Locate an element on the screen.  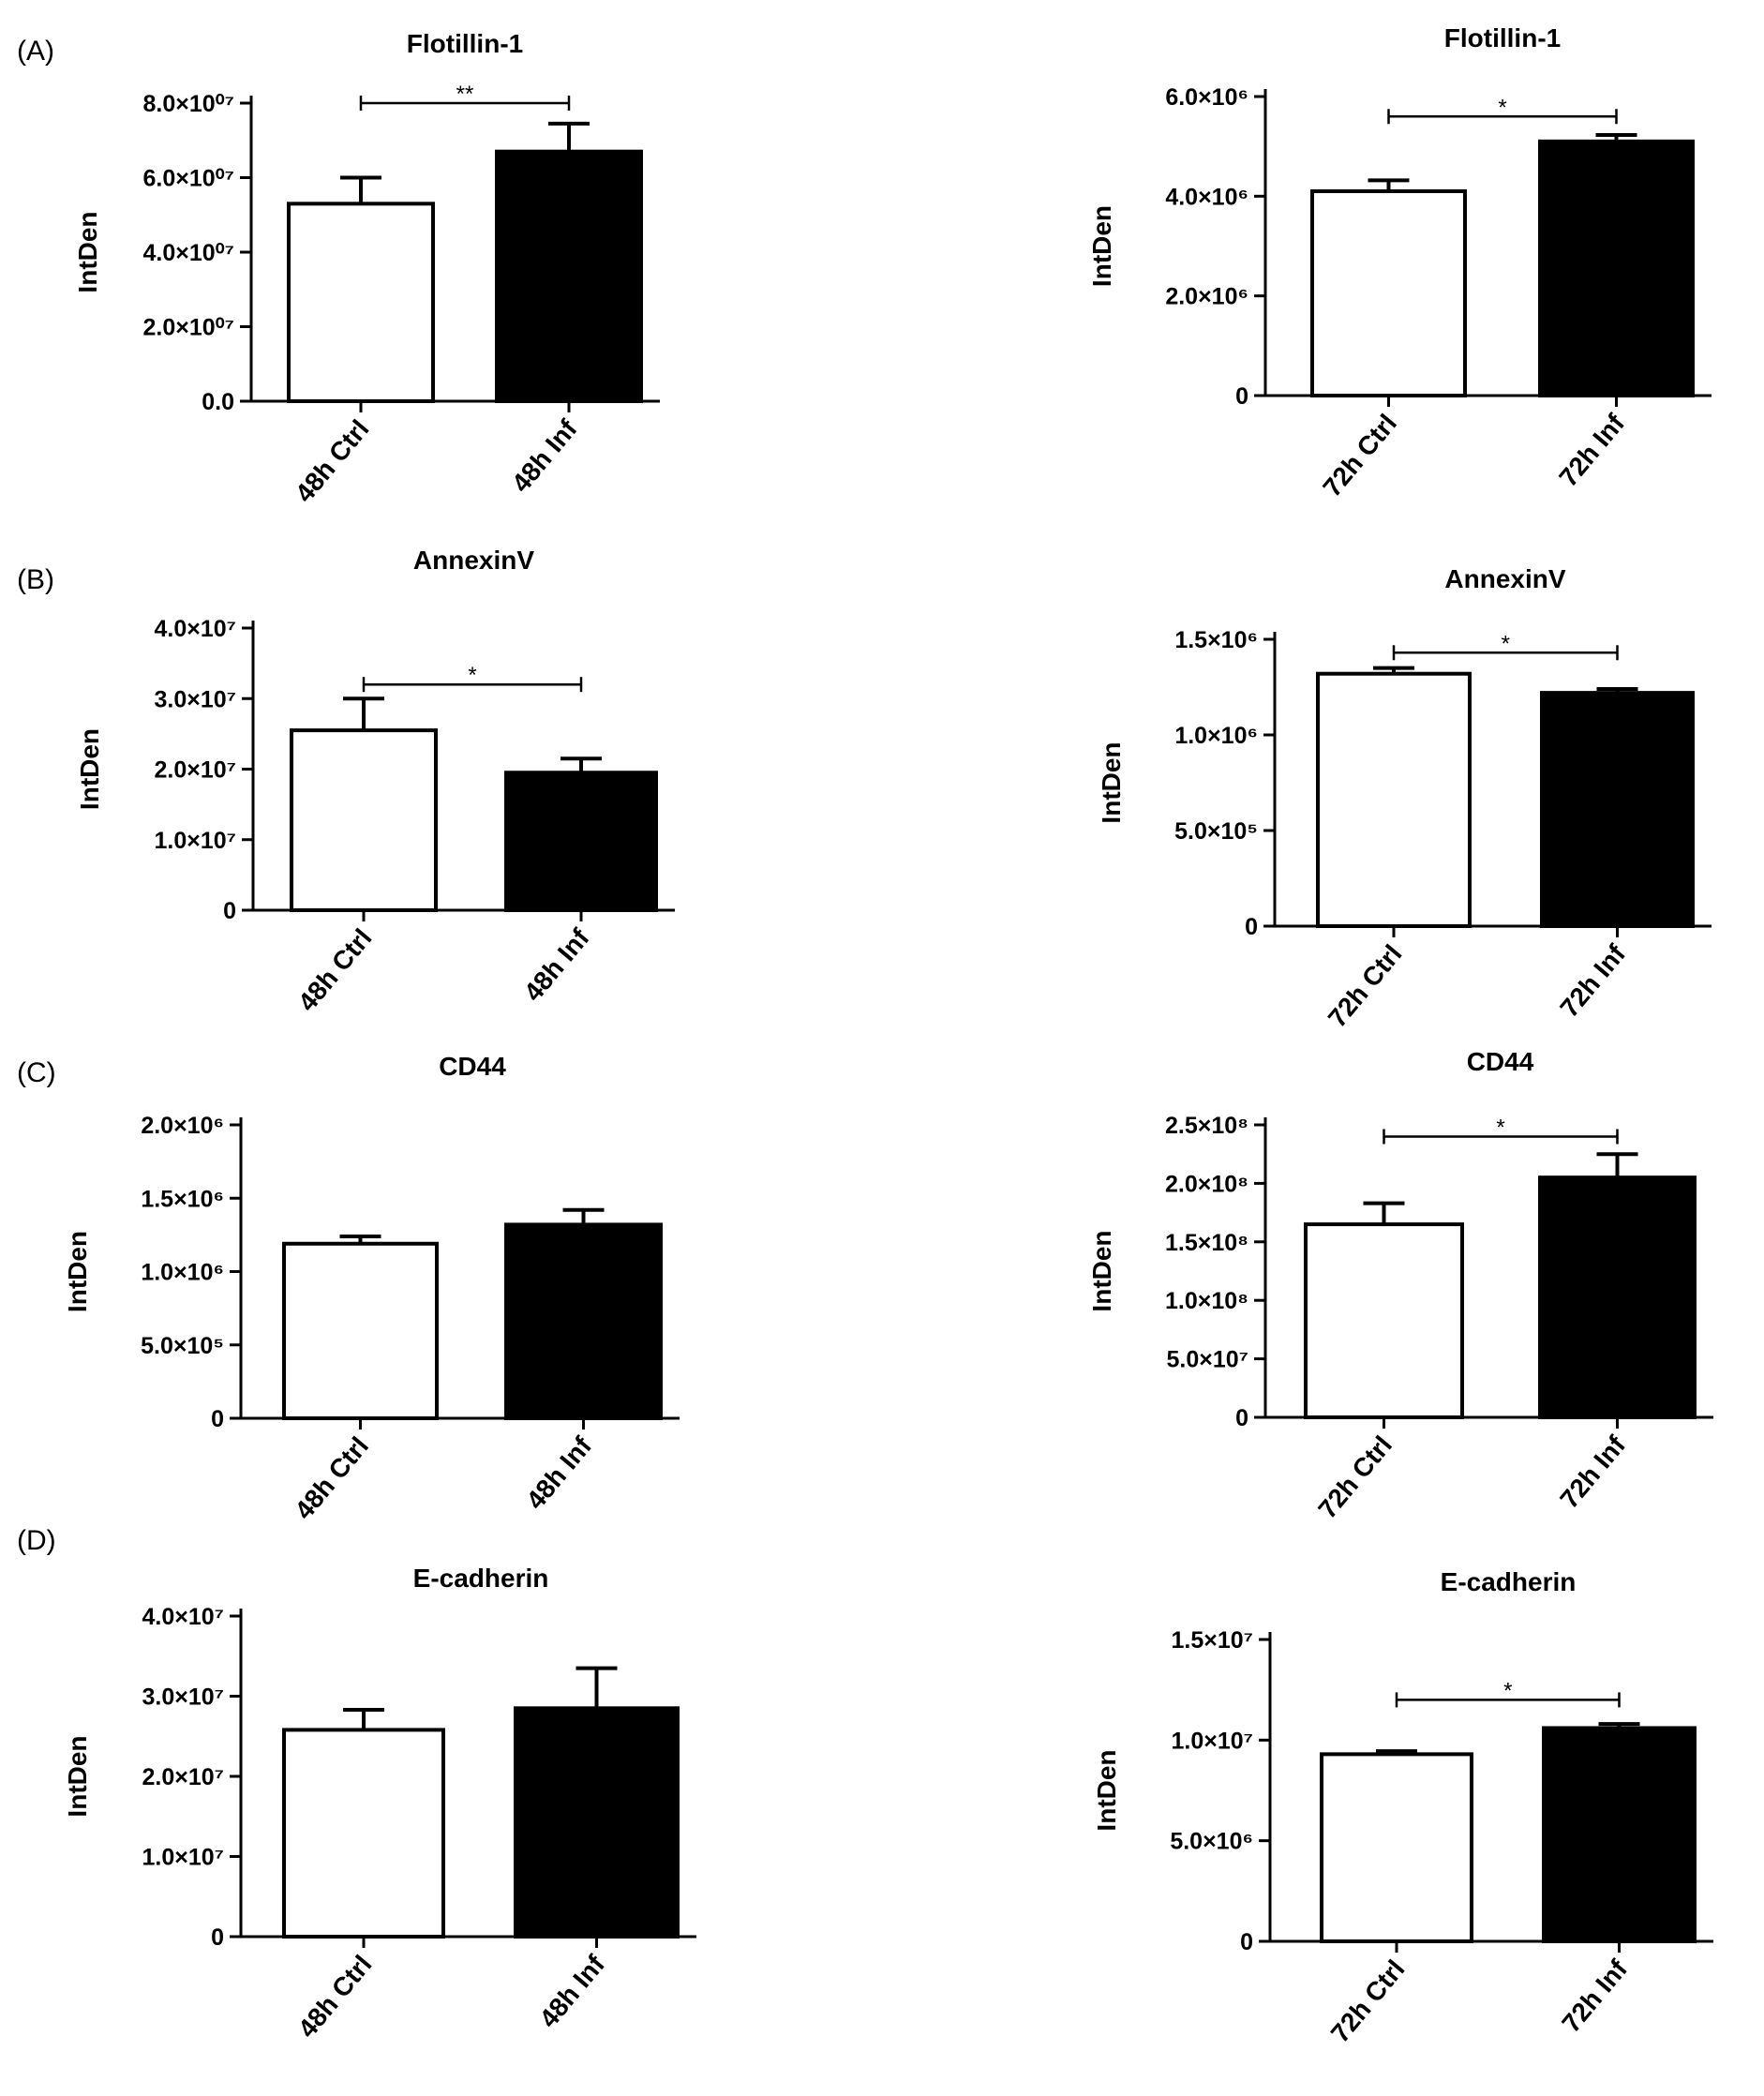
y-tick-label: 1.0×10⁸ is located at coordinates (1206, 1301).